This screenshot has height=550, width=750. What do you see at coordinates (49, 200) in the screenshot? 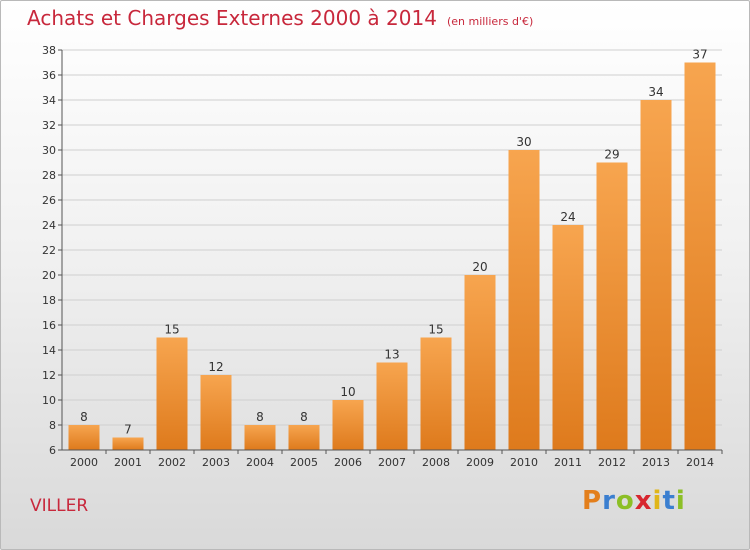
I see `y-tick-label: 26` at bounding box center [49, 200].